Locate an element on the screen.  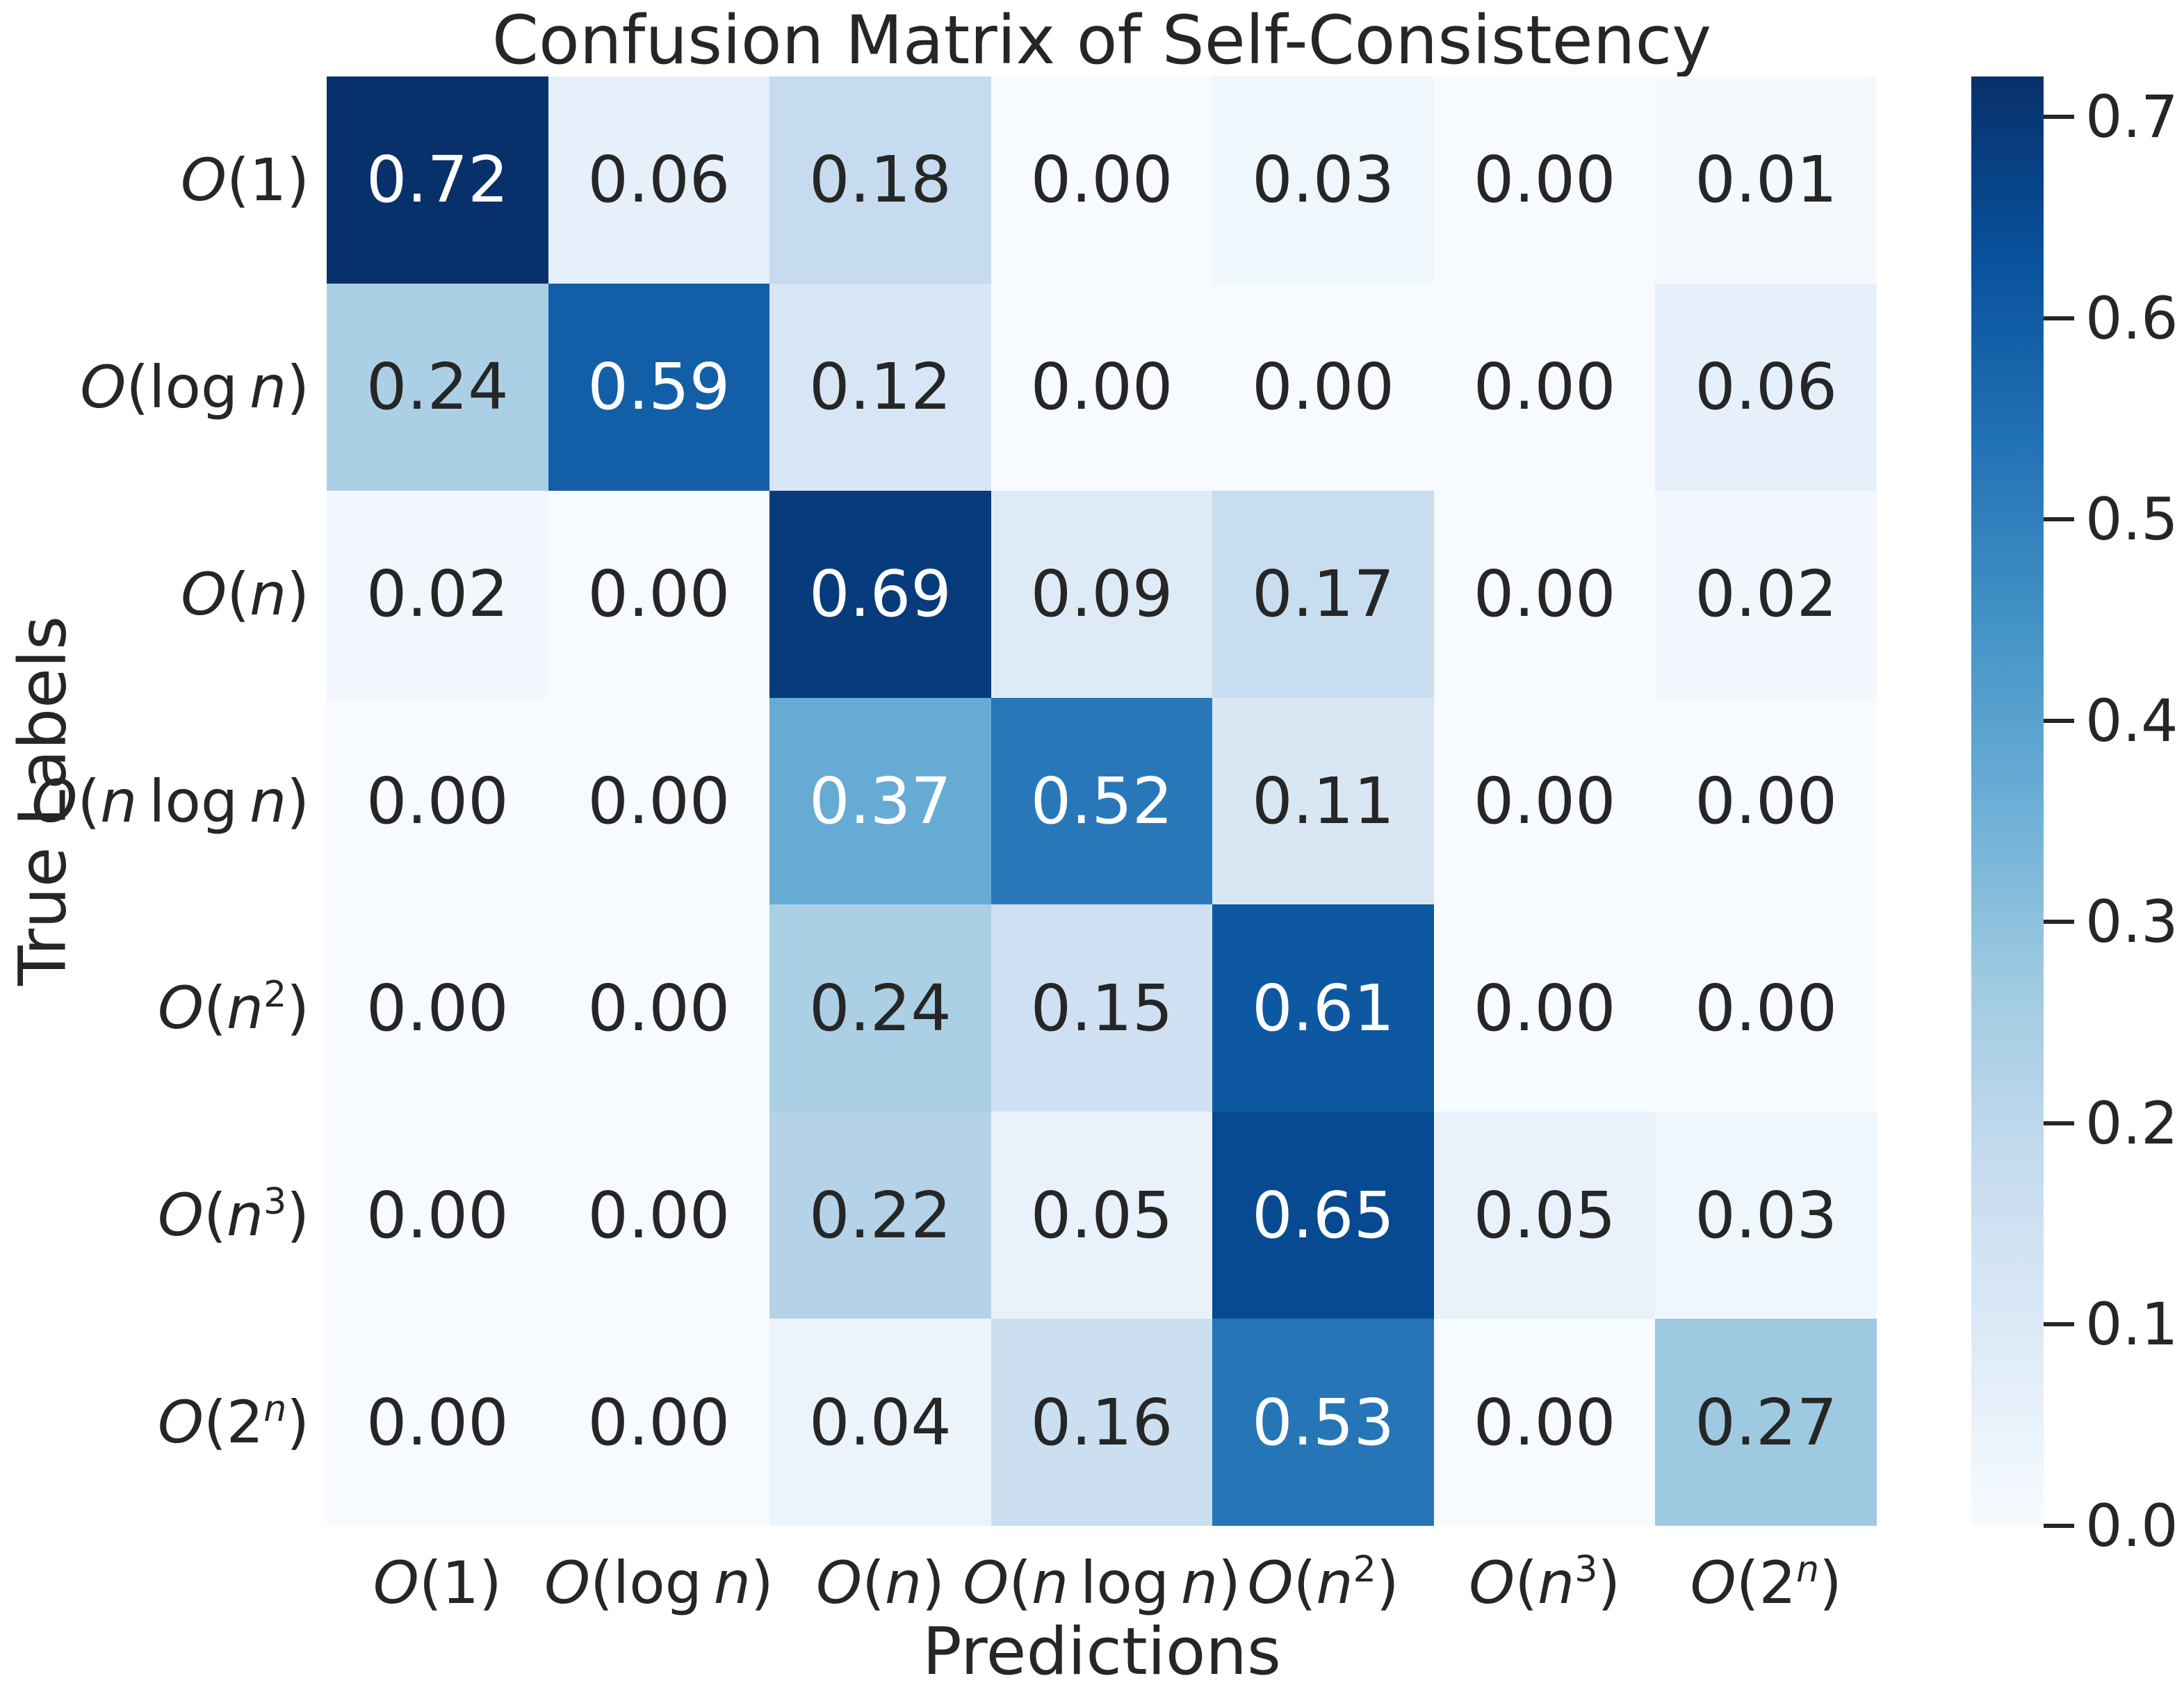
heatmap-cell: 0.27 is located at coordinates (1766, 1423).